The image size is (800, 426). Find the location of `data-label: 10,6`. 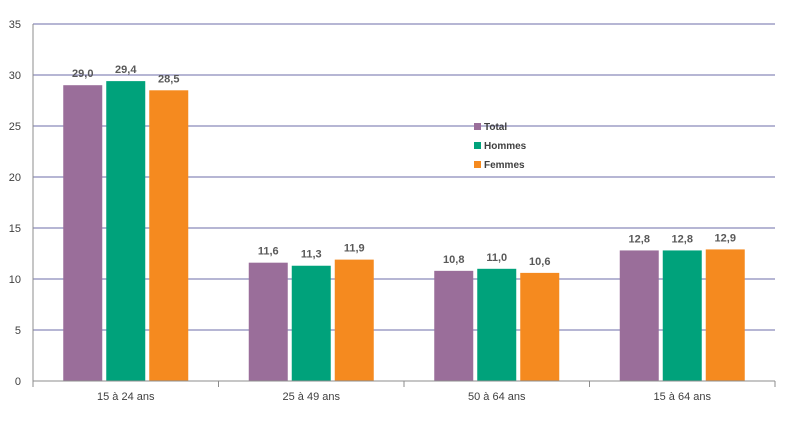

data-label: 10,6 is located at coordinates (539, 262).